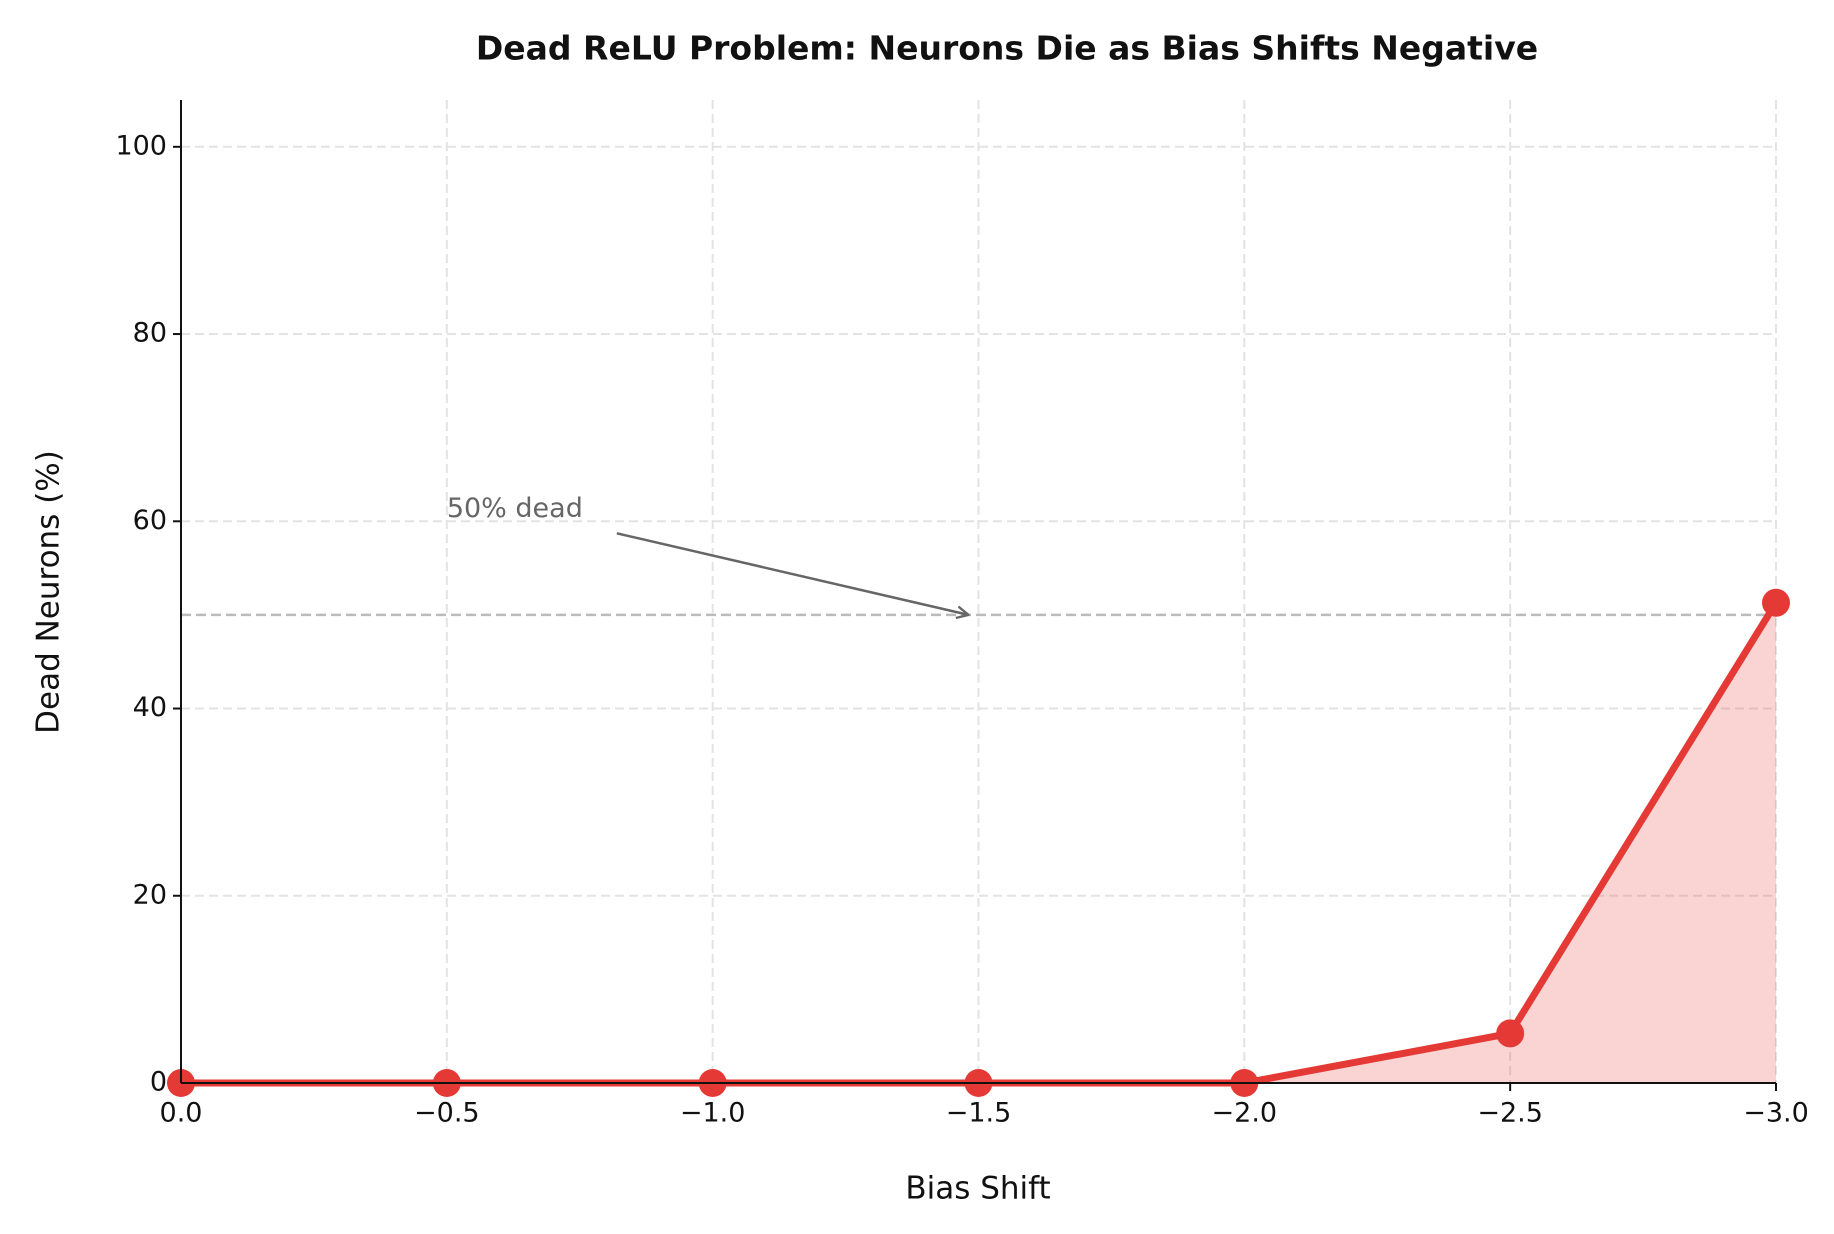 The width and height of the screenshot is (1834, 1234). I want to click on x-tick-label: −2.0, so click(1245, 1113).